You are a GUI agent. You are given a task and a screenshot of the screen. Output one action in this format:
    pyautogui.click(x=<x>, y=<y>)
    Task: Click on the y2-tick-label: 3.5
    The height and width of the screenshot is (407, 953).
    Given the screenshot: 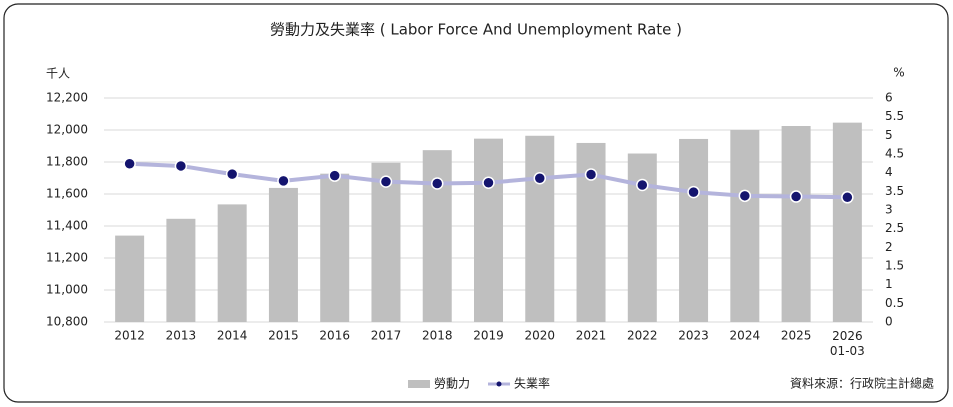 What is the action you would take?
    pyautogui.click(x=894, y=191)
    